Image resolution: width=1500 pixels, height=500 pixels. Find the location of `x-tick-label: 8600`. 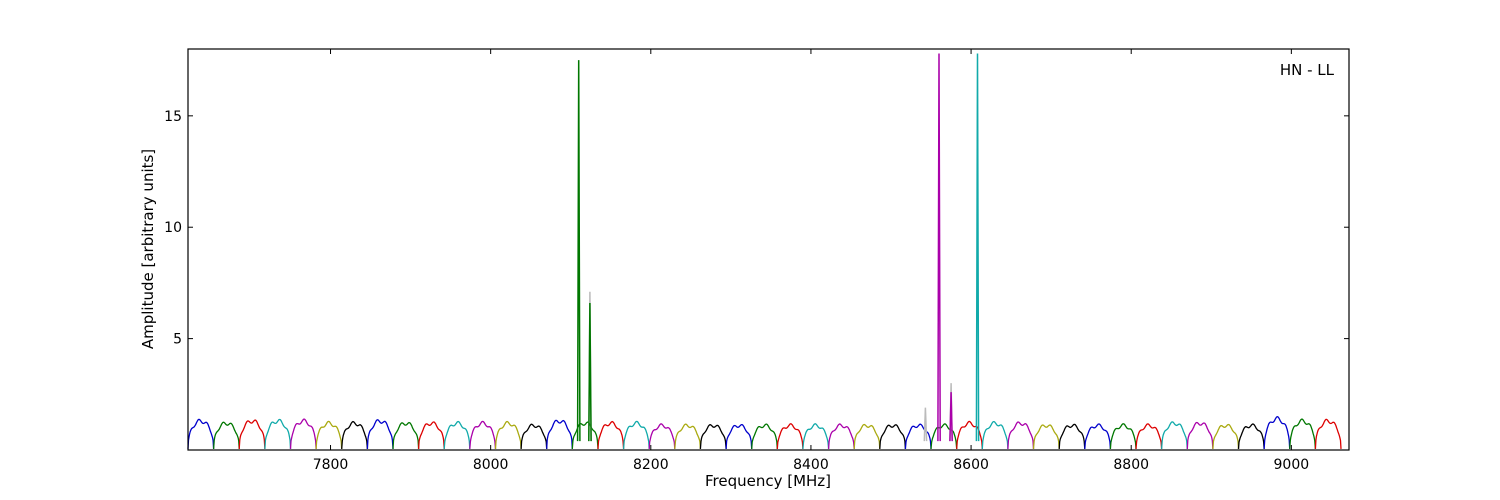

x-tick-label: 8600 is located at coordinates (971, 465).